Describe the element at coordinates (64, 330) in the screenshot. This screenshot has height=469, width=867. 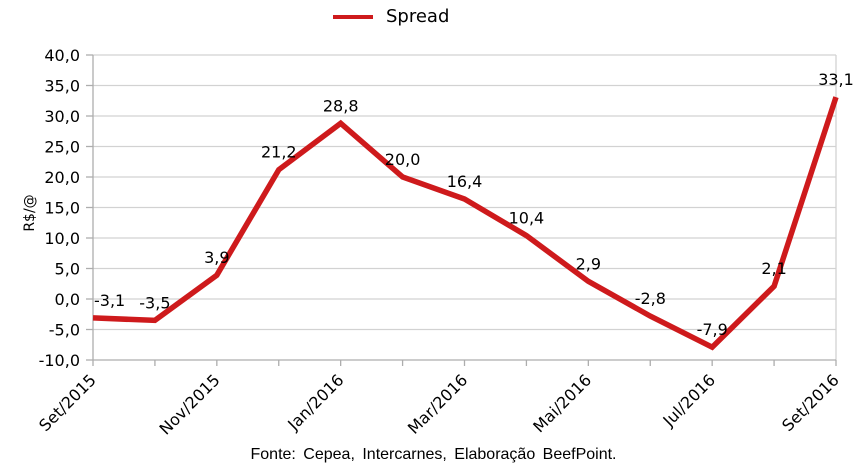
I see `y-tick-label: -5,0` at that location.